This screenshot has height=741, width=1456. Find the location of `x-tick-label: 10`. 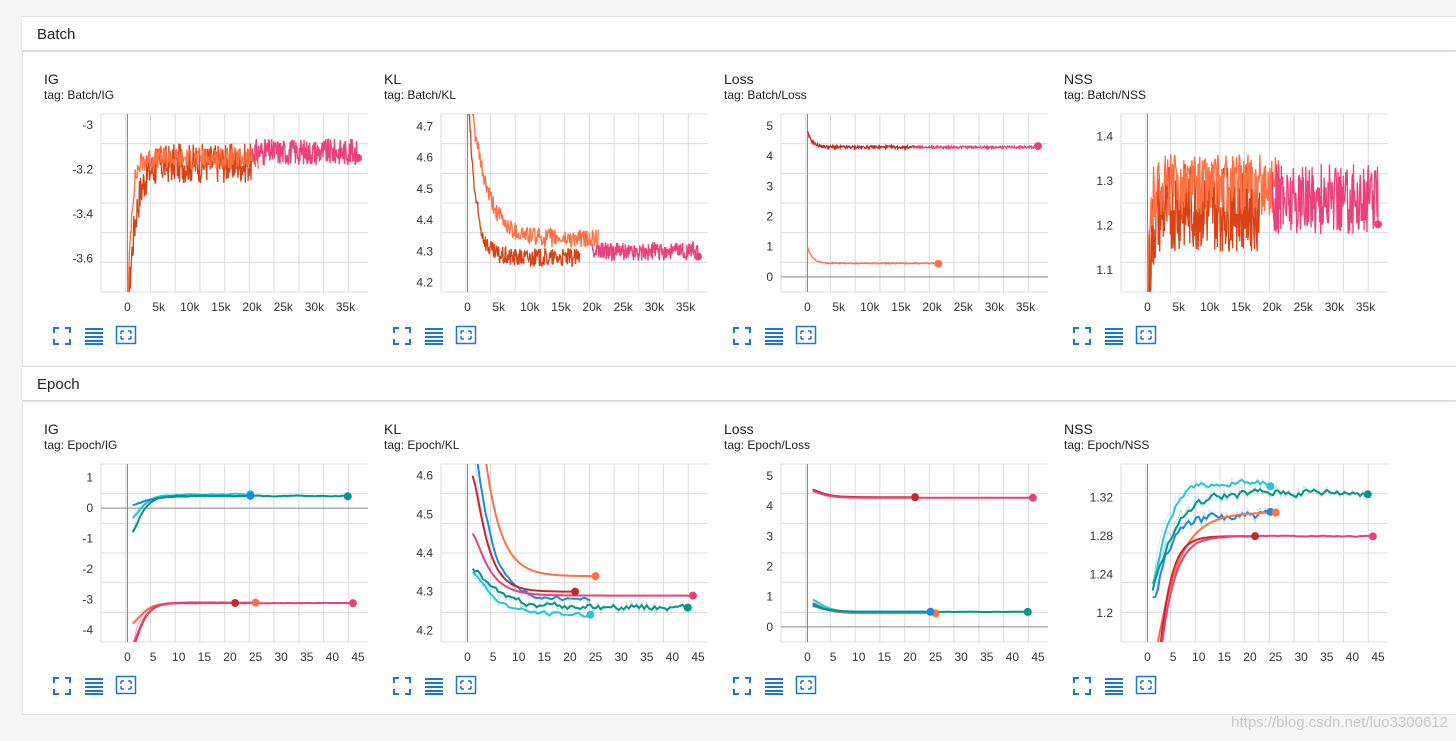

x-tick-label: 10 is located at coordinates (519, 657).